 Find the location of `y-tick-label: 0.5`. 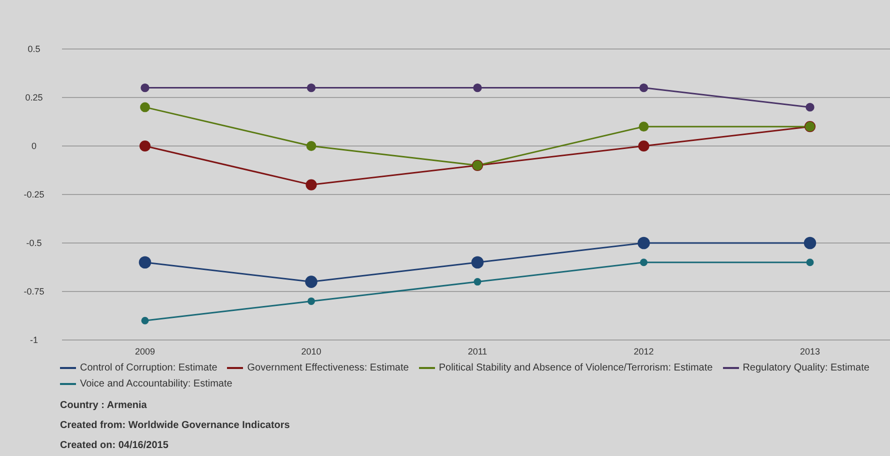

y-tick-label: 0.5 is located at coordinates (34, 49).